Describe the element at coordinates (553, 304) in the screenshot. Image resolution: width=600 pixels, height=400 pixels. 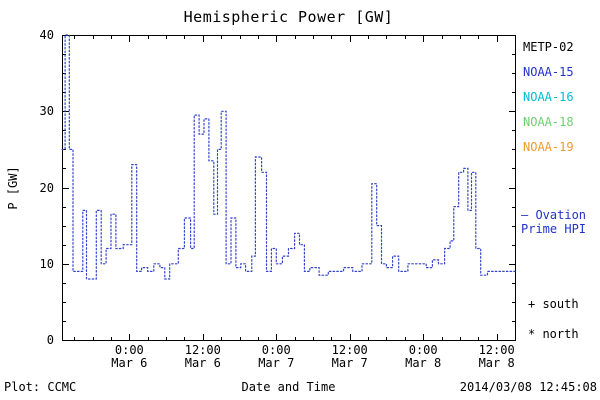
I see `south-marker-legend: + south` at that location.